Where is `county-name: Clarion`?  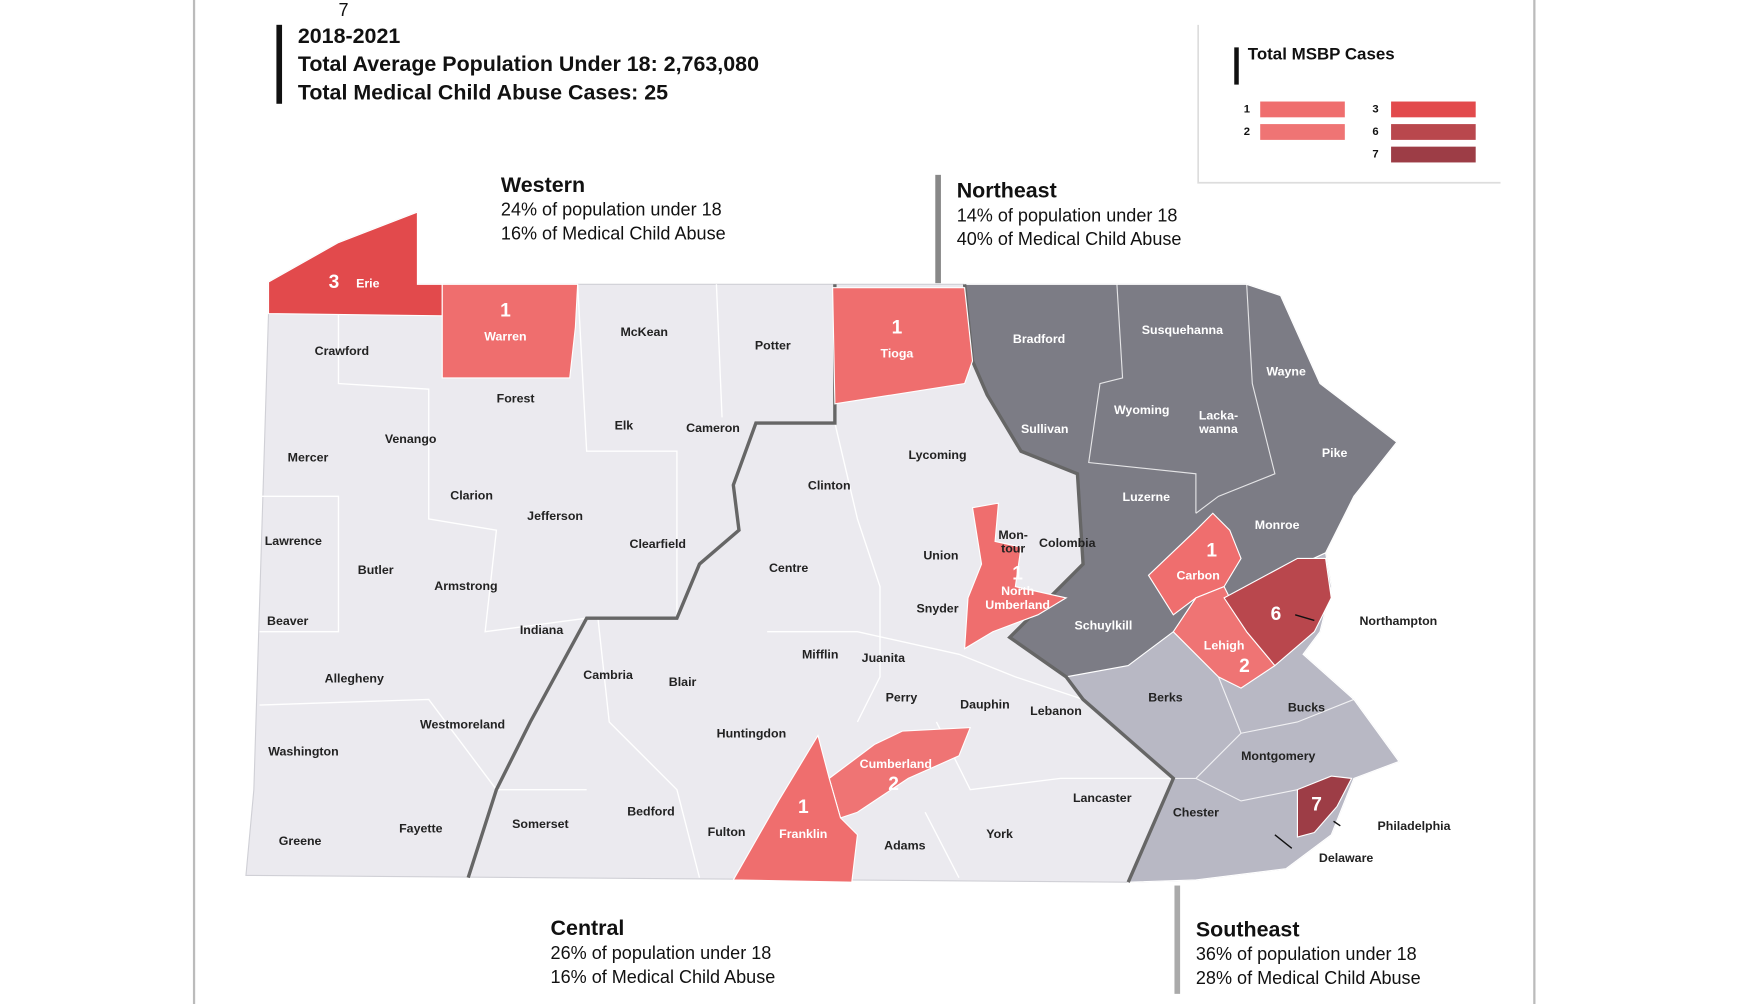
county-name: Clarion is located at coordinates (471, 496).